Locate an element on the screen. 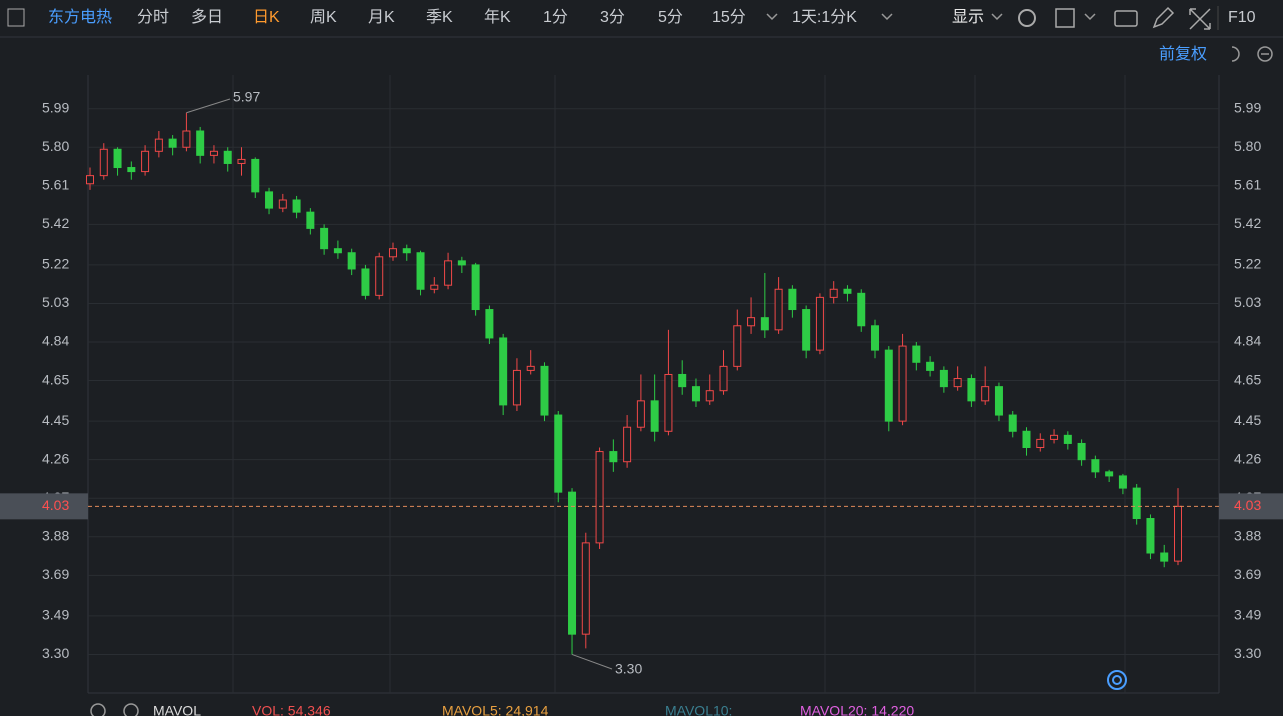 This screenshot has width=1283, height=716. min-leader is located at coordinates (592, 661).